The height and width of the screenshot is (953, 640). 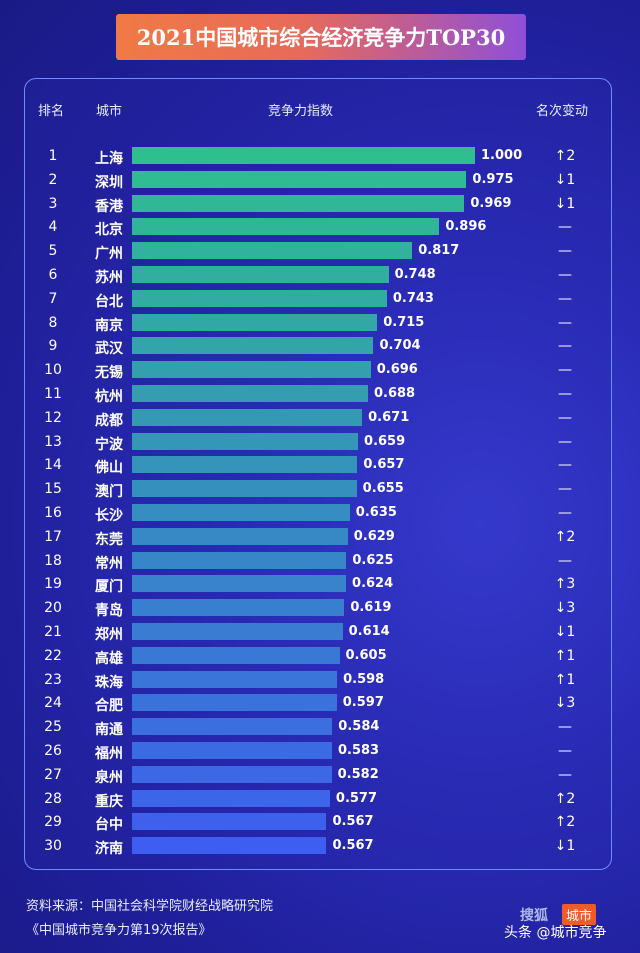 I want to click on bar-row: 23 珠海 0.598 ↑1, so click(x=320, y=681).